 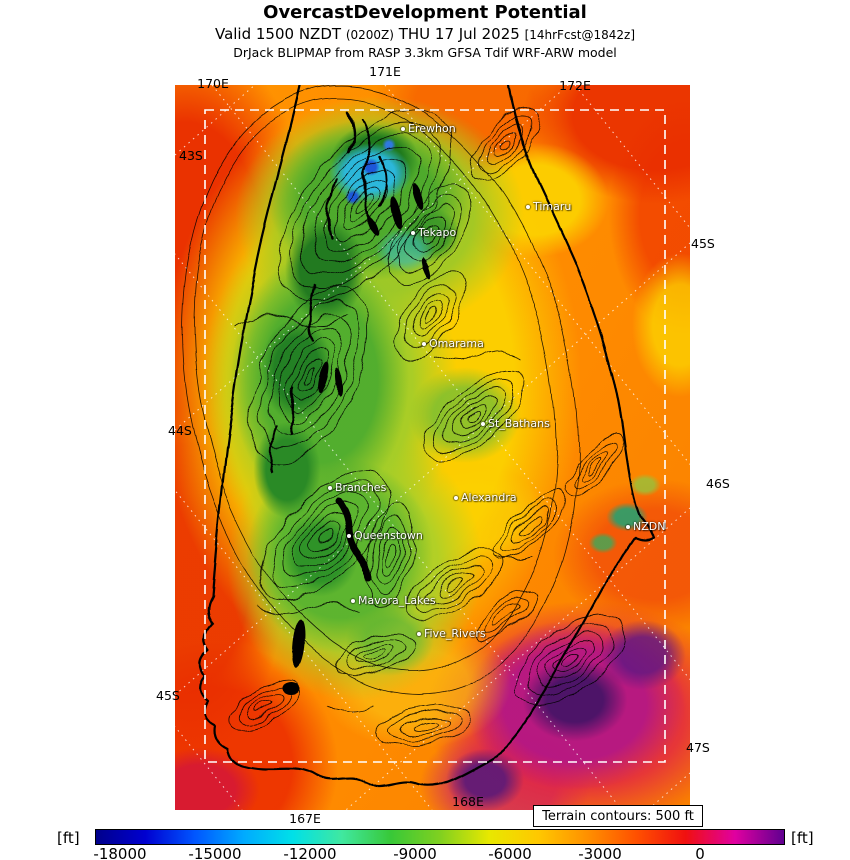 I want to click on site-label: Tekapo, so click(x=437, y=232).